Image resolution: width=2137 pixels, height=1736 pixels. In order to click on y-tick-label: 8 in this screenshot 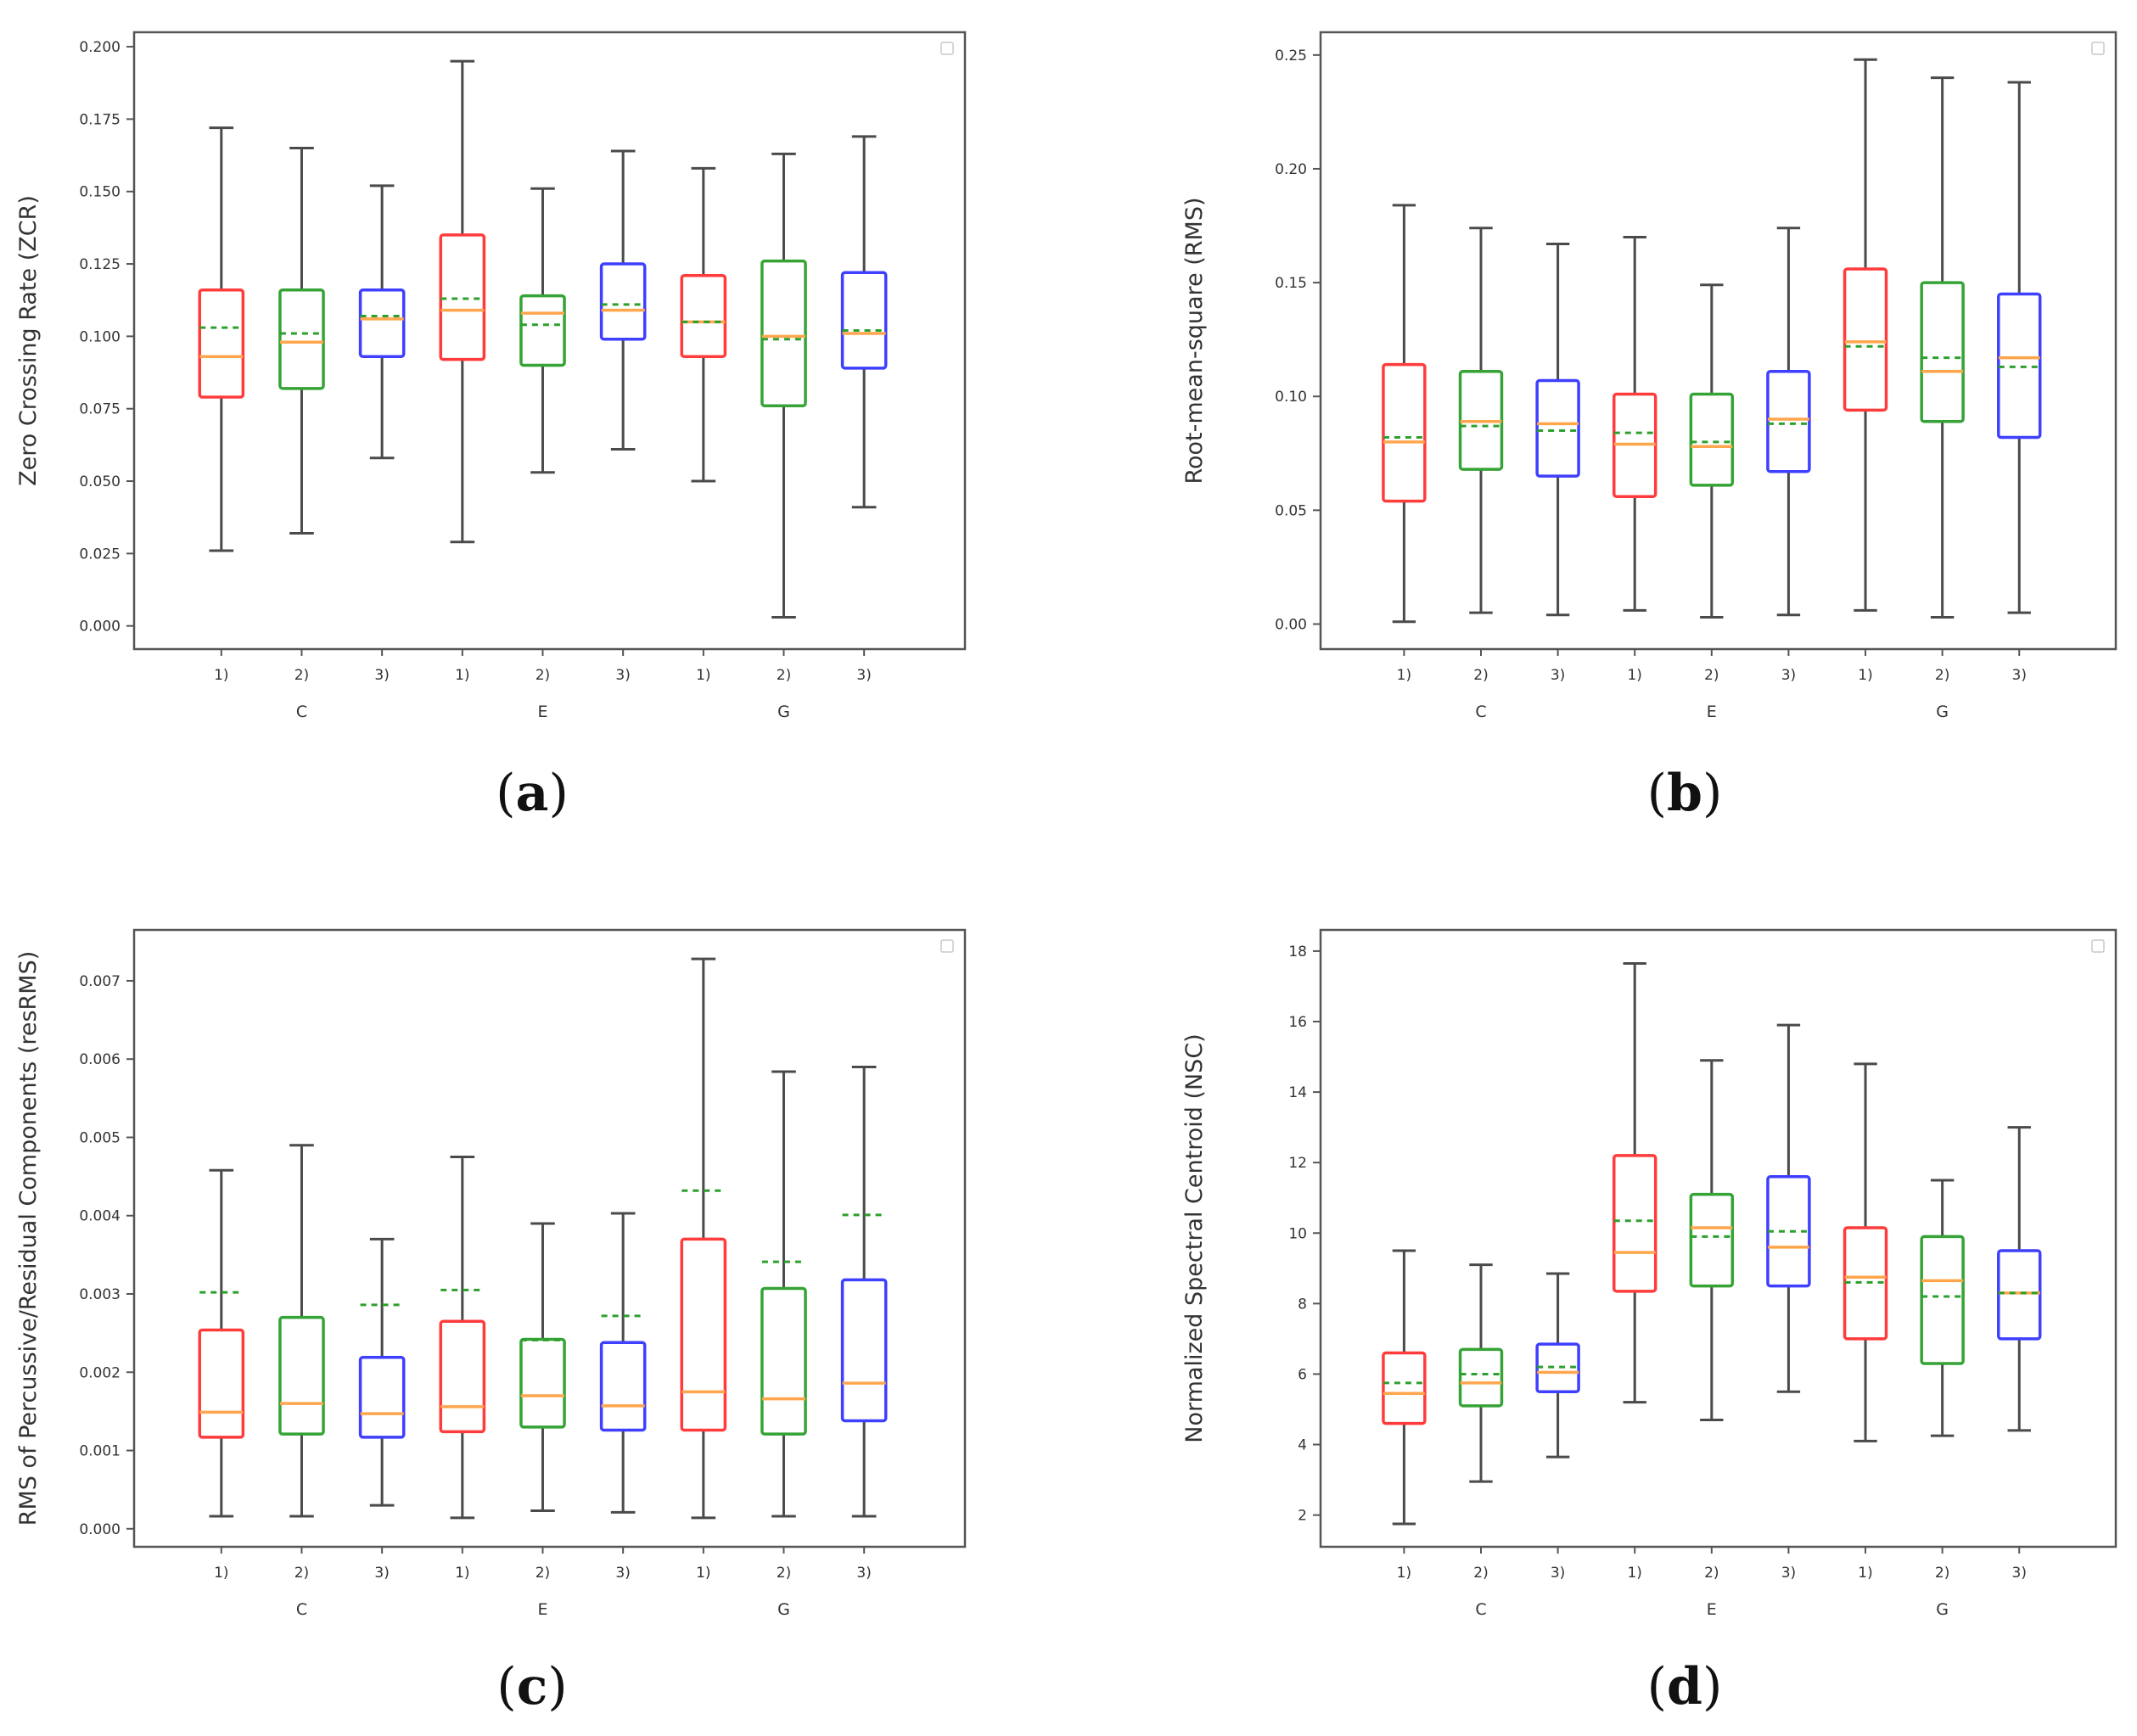, I will do `click(1302, 1305)`.